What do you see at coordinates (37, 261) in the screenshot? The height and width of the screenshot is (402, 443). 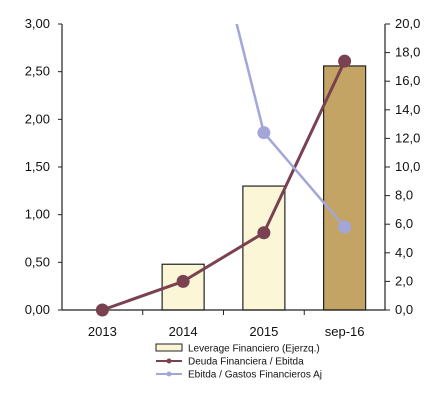 I see `y-left-tick-label: 0,50` at bounding box center [37, 261].